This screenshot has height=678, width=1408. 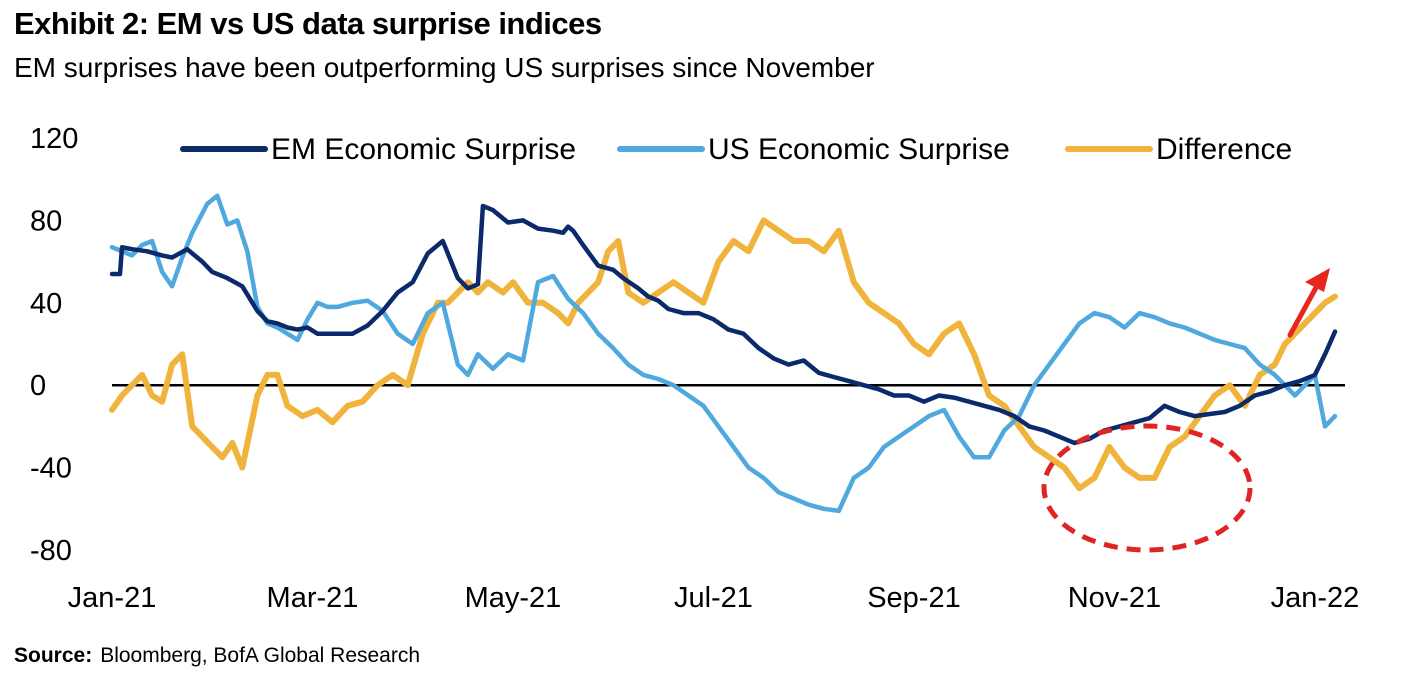 What do you see at coordinates (1224, 149) in the screenshot?
I see `legend-label: Difference` at bounding box center [1224, 149].